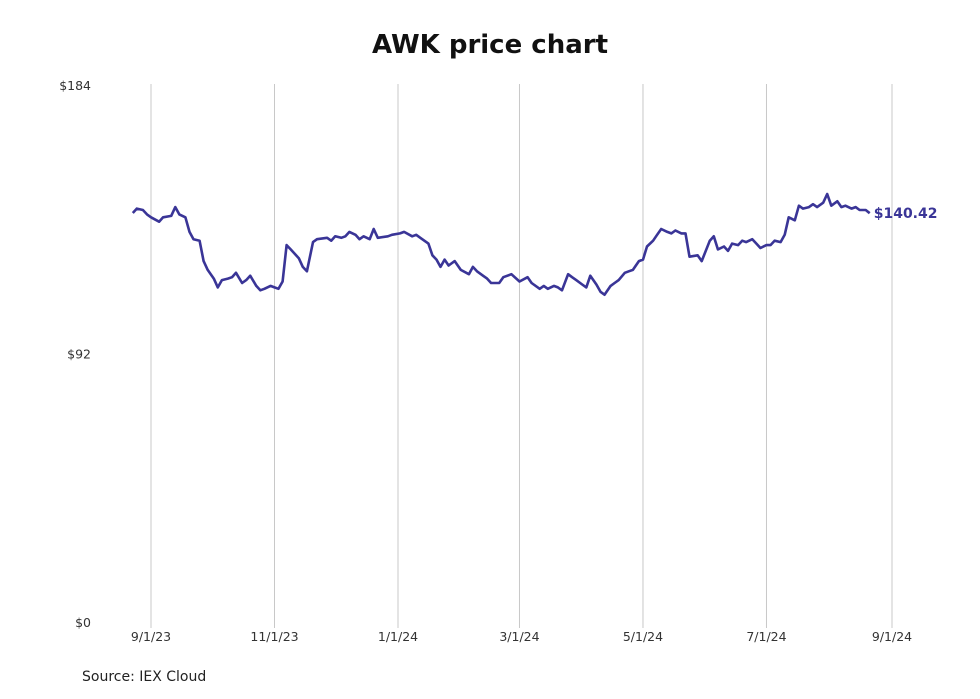 The image size is (980, 699). Describe the element at coordinates (501, 244) in the screenshot. I see `price-line` at that location.